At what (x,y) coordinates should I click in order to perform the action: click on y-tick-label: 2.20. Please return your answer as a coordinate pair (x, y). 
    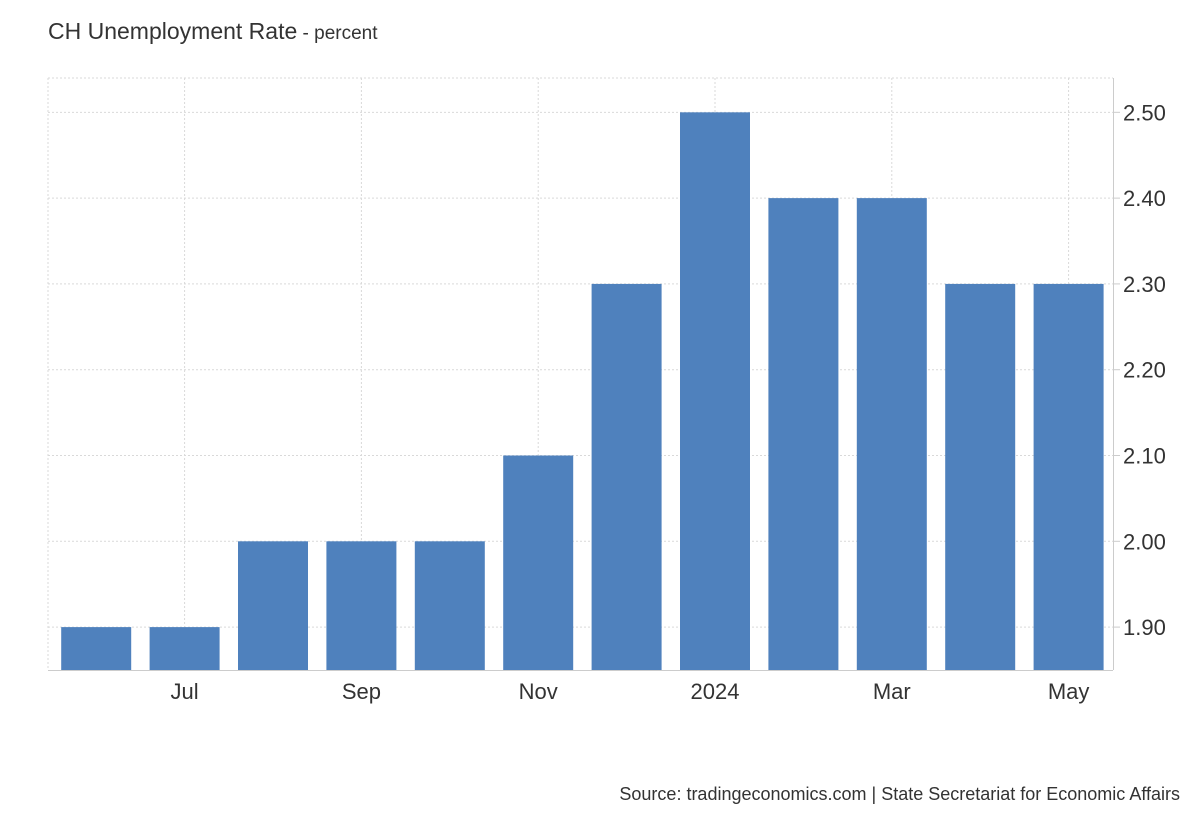
    Looking at the image, I should click on (1144, 370).